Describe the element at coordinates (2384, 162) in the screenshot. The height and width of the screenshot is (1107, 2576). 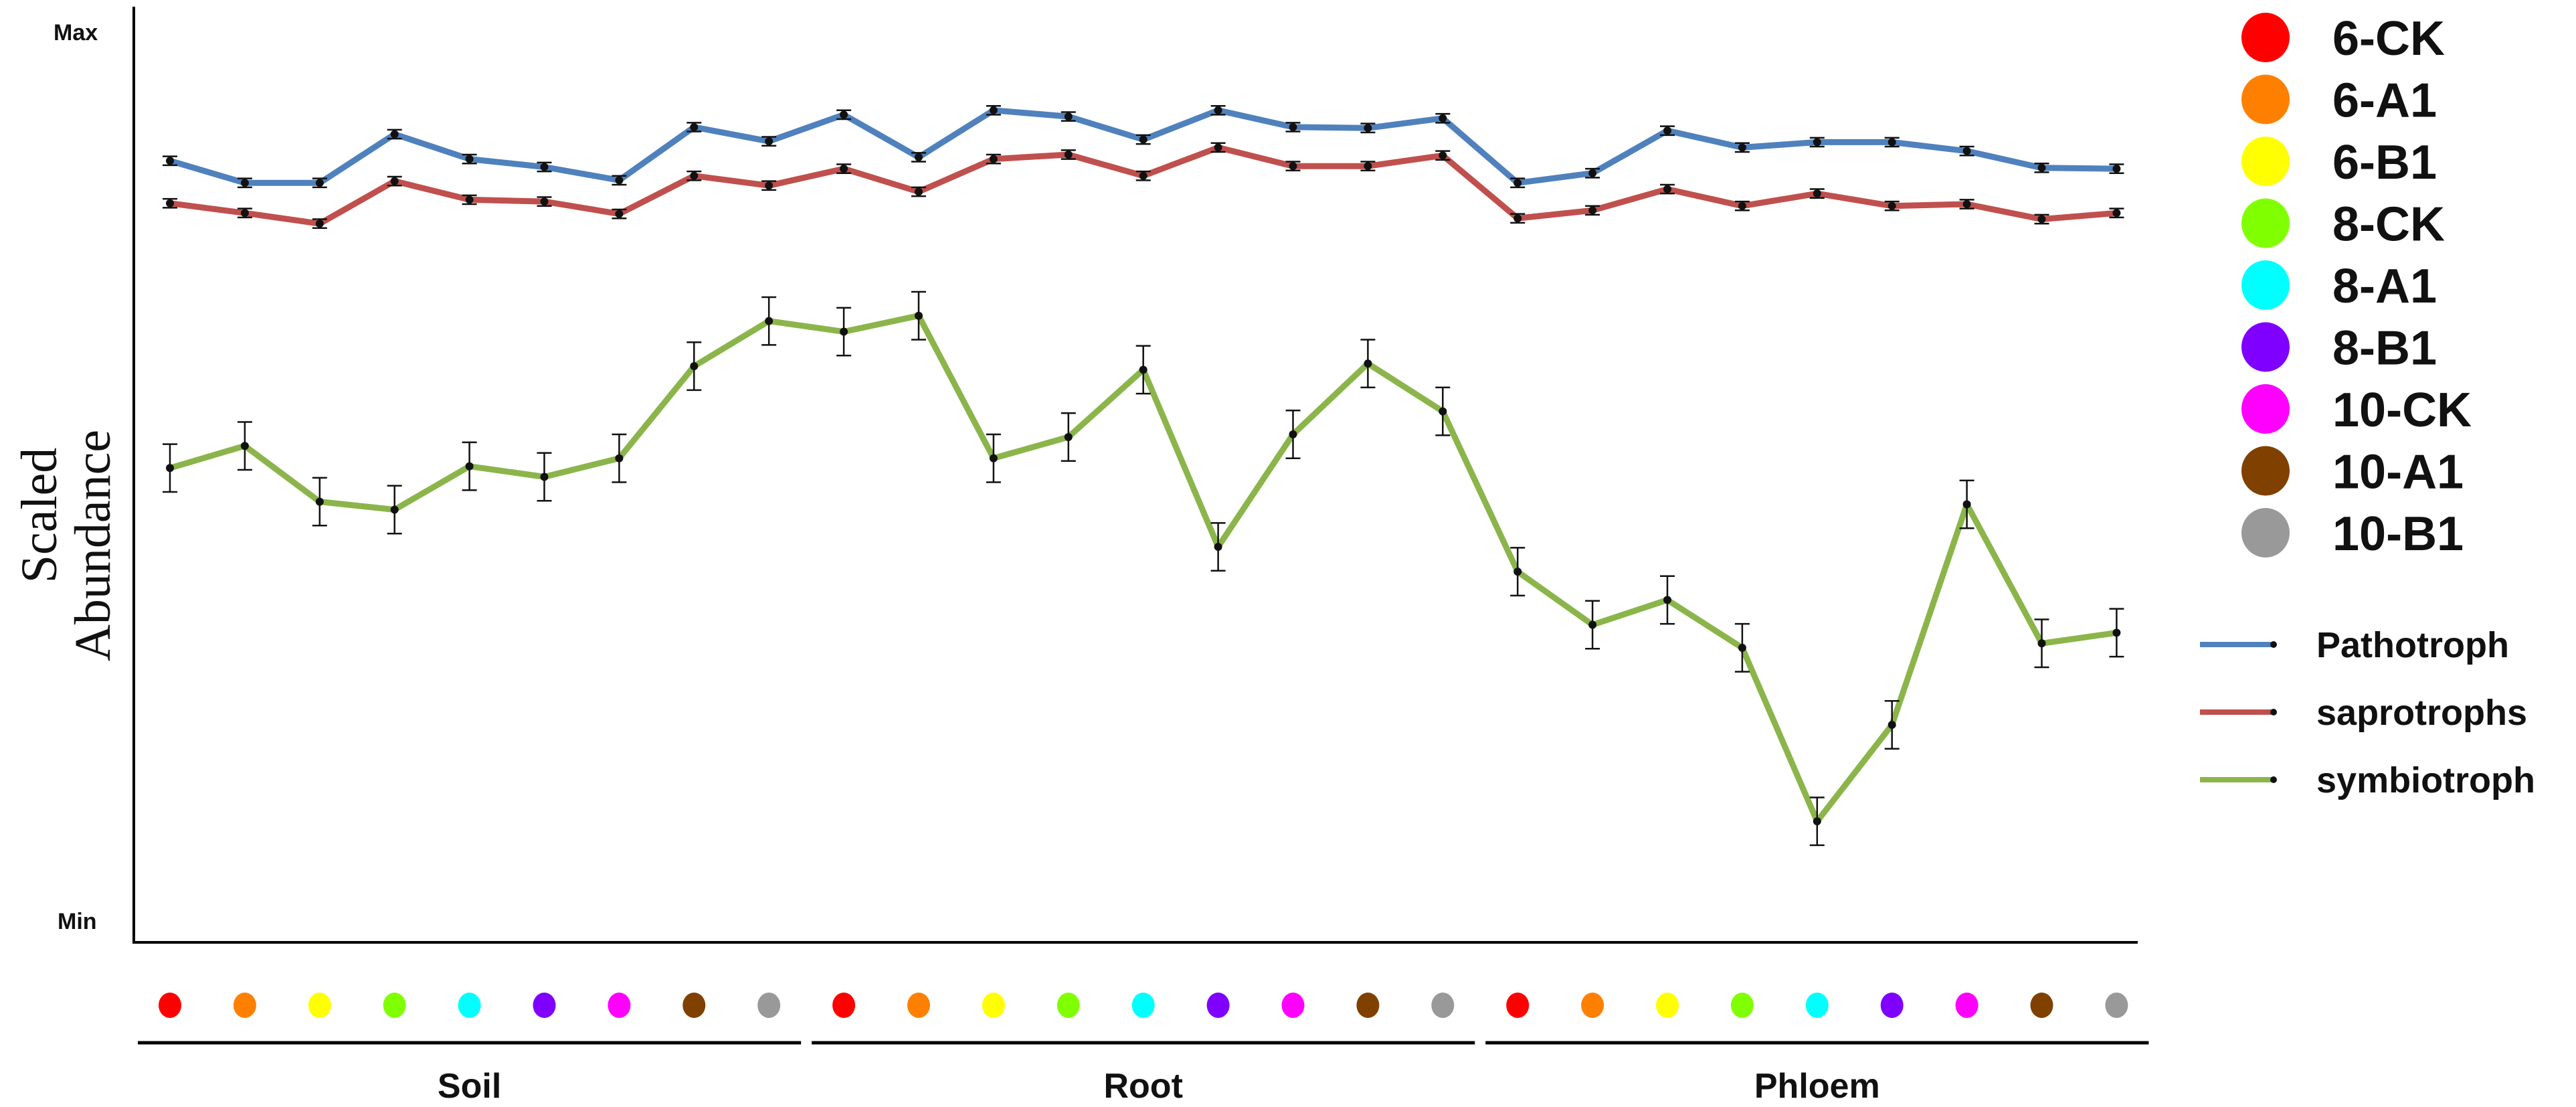
I see `legend-label: 6-B1` at that location.